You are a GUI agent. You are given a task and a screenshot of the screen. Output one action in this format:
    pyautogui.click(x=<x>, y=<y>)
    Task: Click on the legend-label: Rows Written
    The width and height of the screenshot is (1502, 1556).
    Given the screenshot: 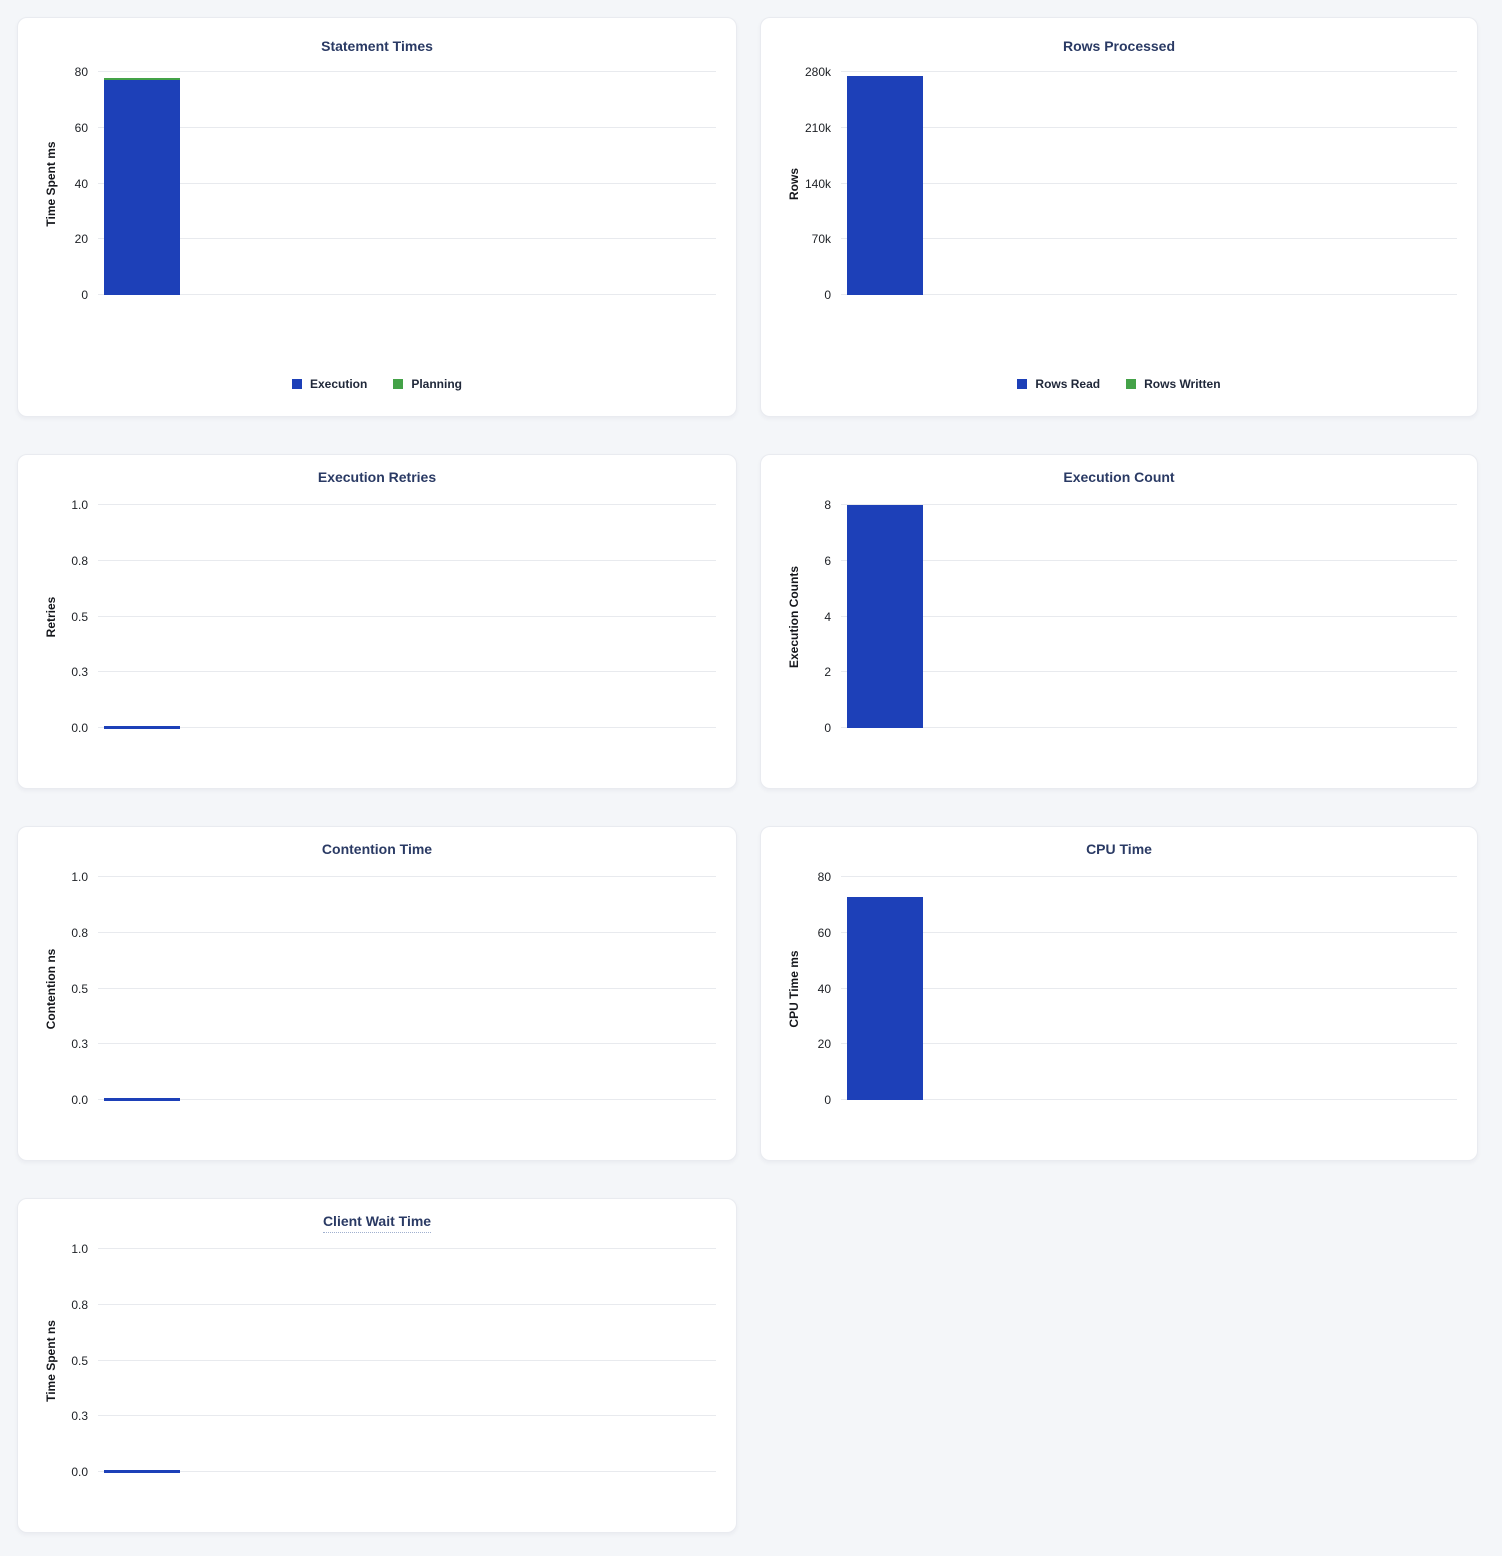 What is the action you would take?
    pyautogui.click(x=1182, y=384)
    